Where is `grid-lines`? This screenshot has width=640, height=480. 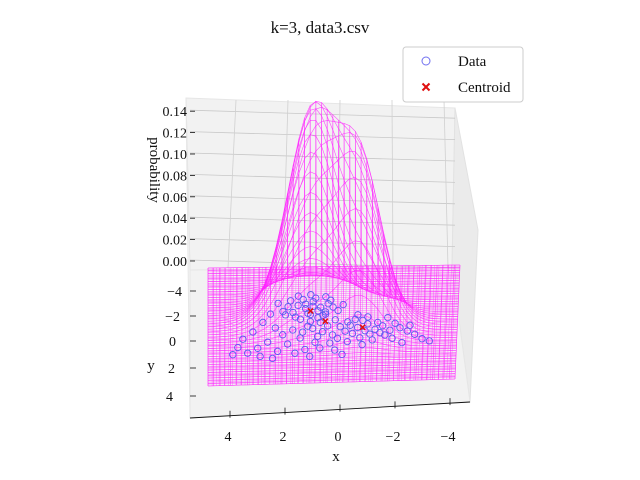 grid-lines is located at coordinates (322, 184).